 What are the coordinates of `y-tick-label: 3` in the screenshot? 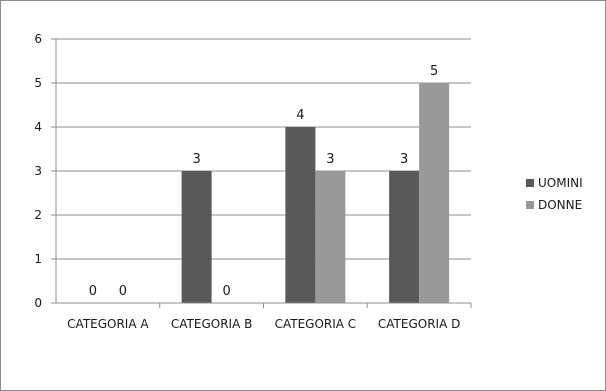 It's located at (38, 171).